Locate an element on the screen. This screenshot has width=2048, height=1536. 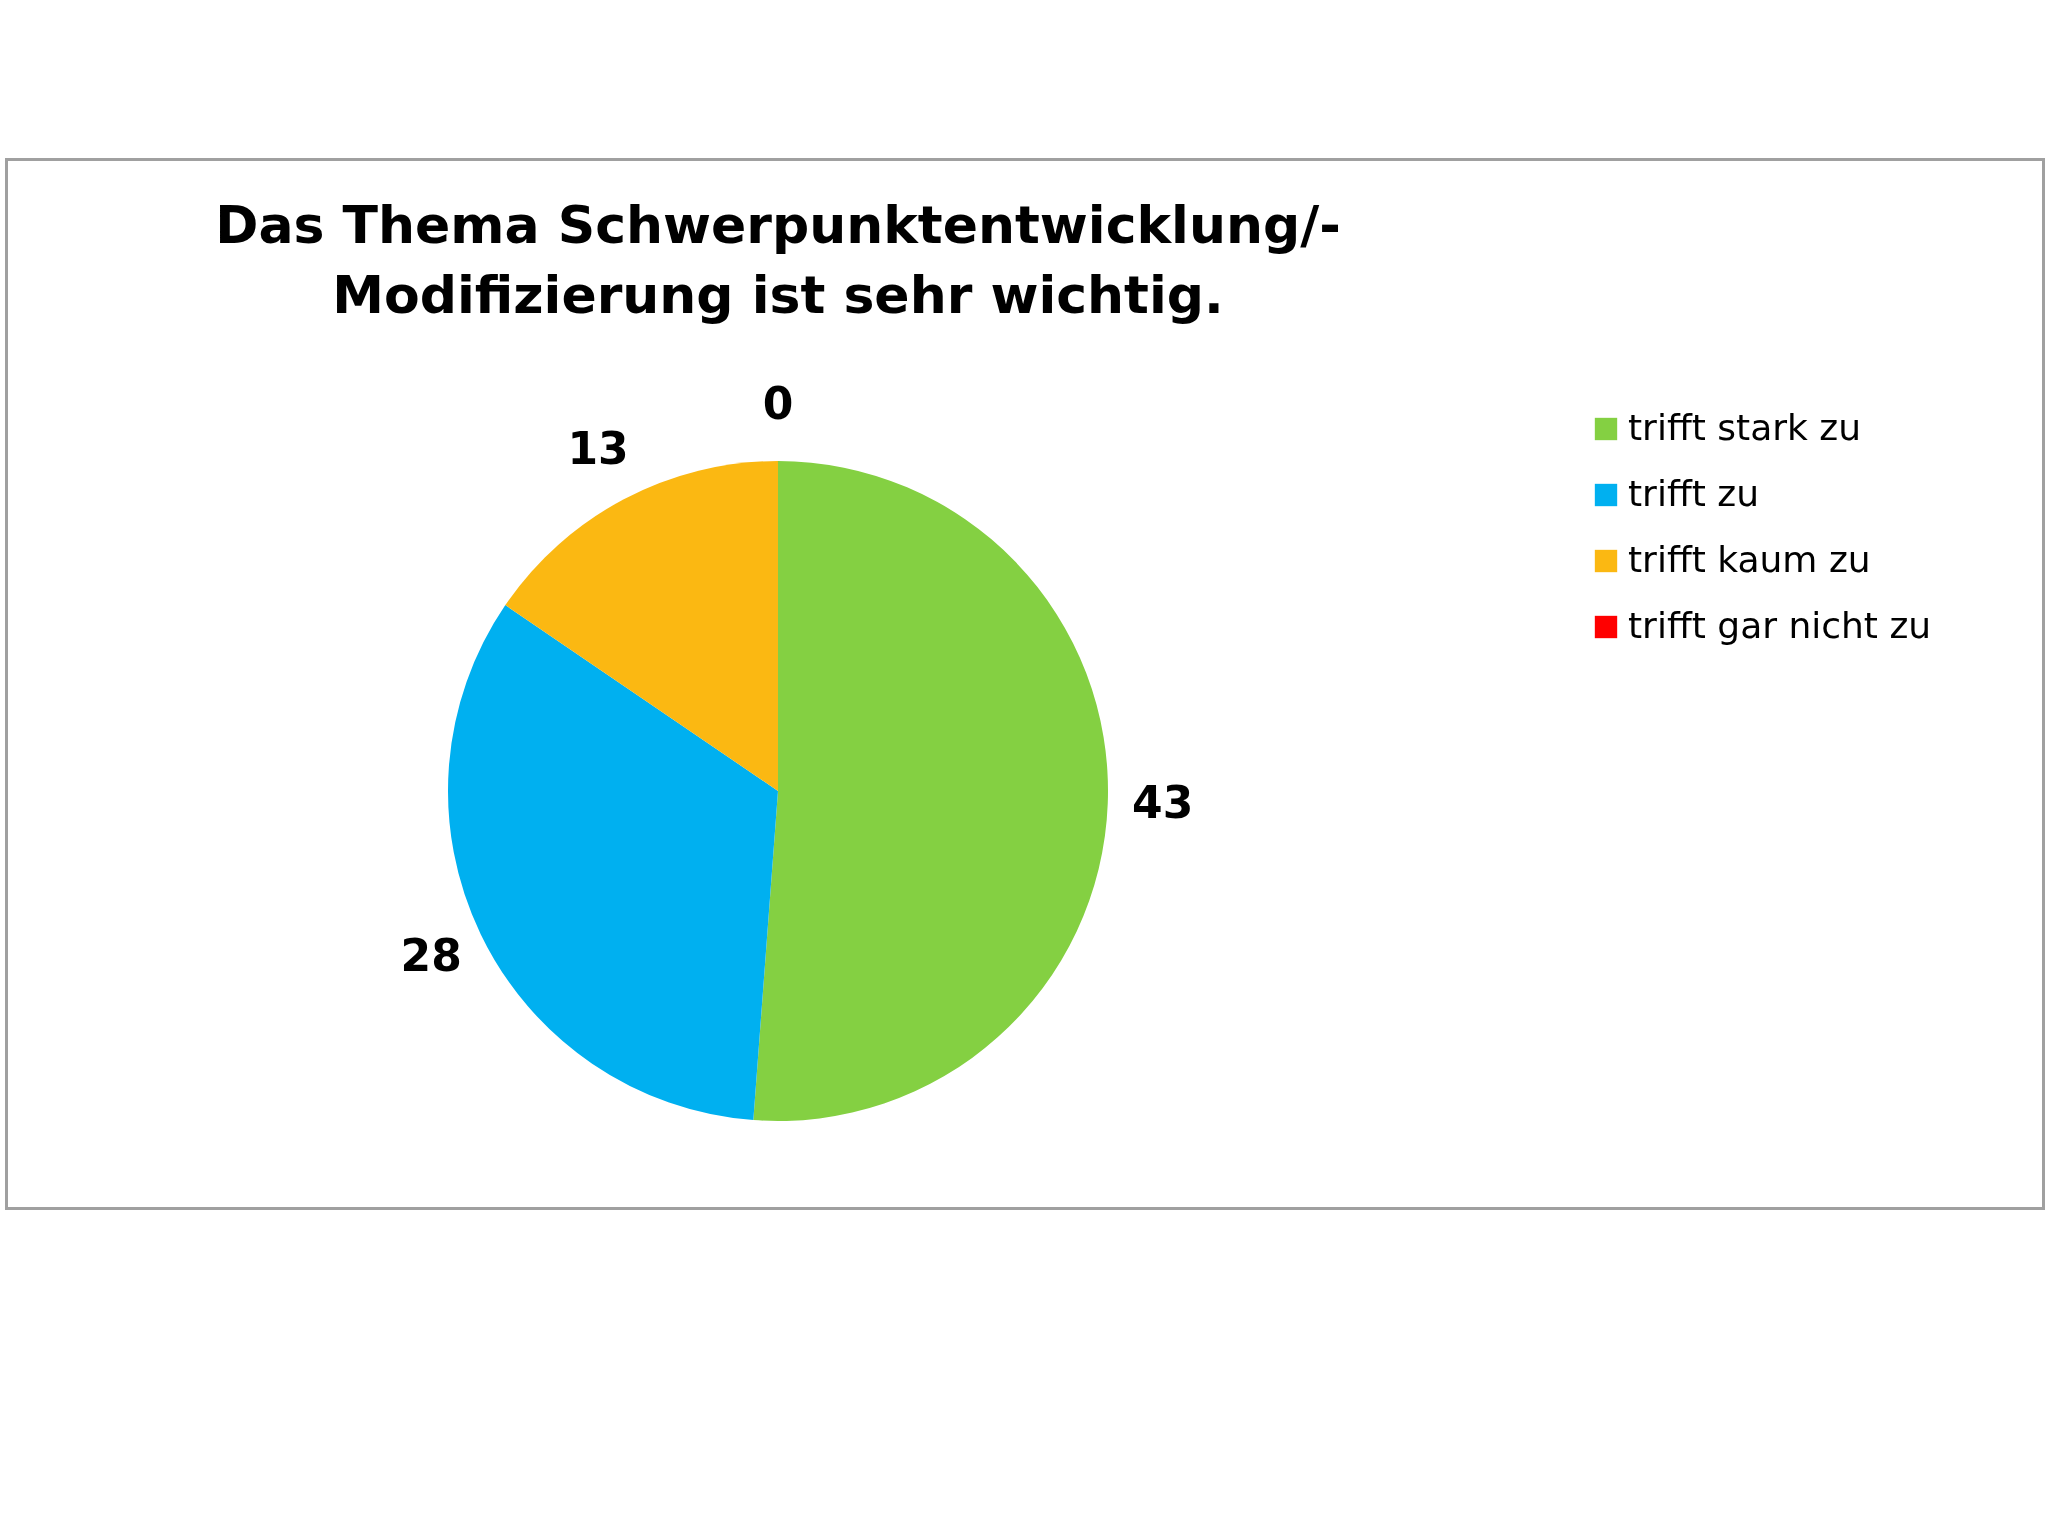
legend-label: trifft stark zu is located at coordinates (1745, 427).